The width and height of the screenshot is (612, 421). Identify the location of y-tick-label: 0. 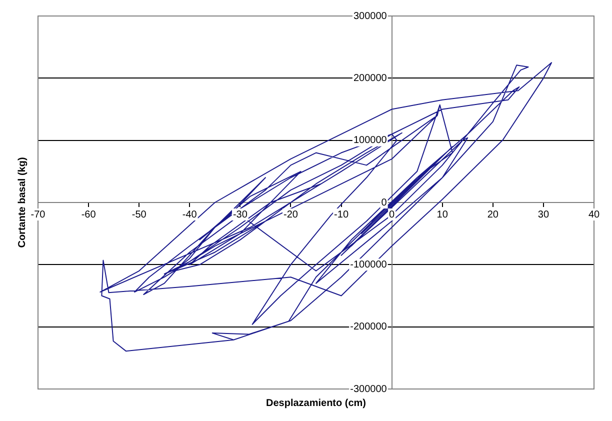
(384, 202).